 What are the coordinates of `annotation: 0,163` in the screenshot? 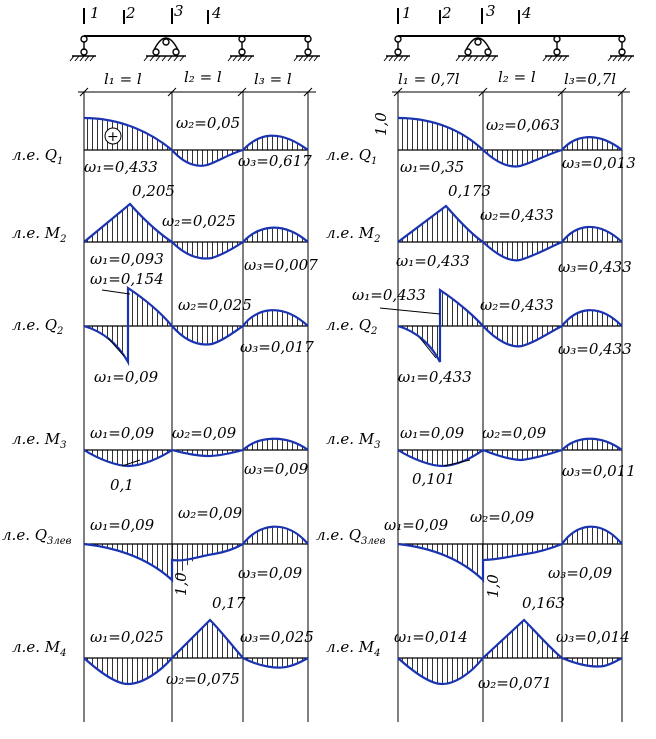 It's located at (543, 603).